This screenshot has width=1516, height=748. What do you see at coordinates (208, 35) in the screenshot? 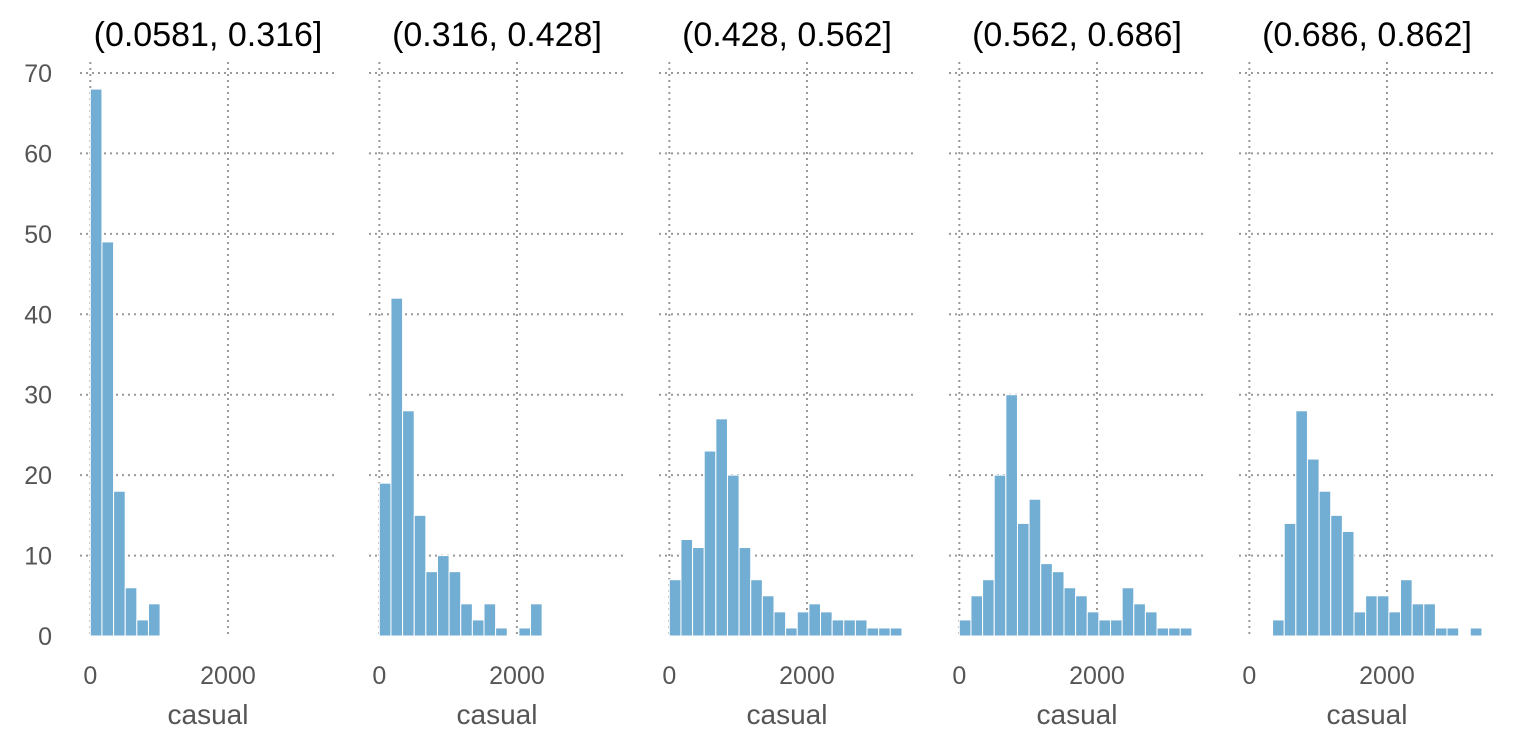
I see `panel-title: (0.0581, 0.316]` at bounding box center [208, 35].